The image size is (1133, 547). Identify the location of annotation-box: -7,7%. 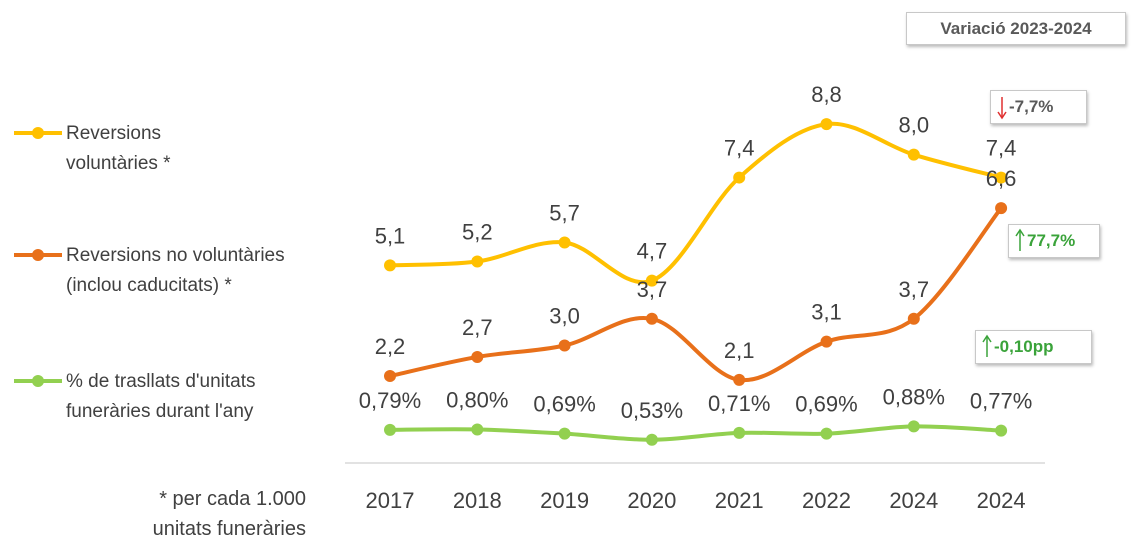
(1038, 107).